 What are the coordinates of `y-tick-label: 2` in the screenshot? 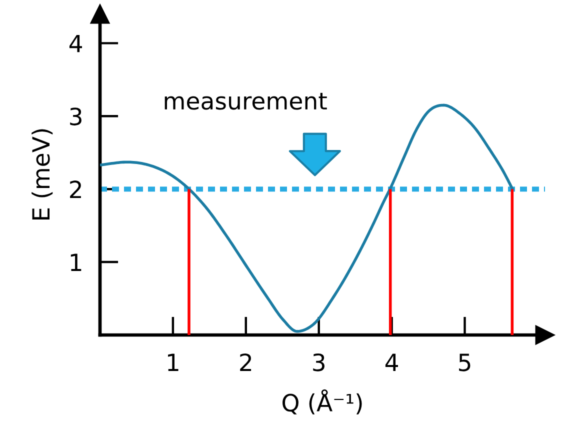 It's located at (75, 189).